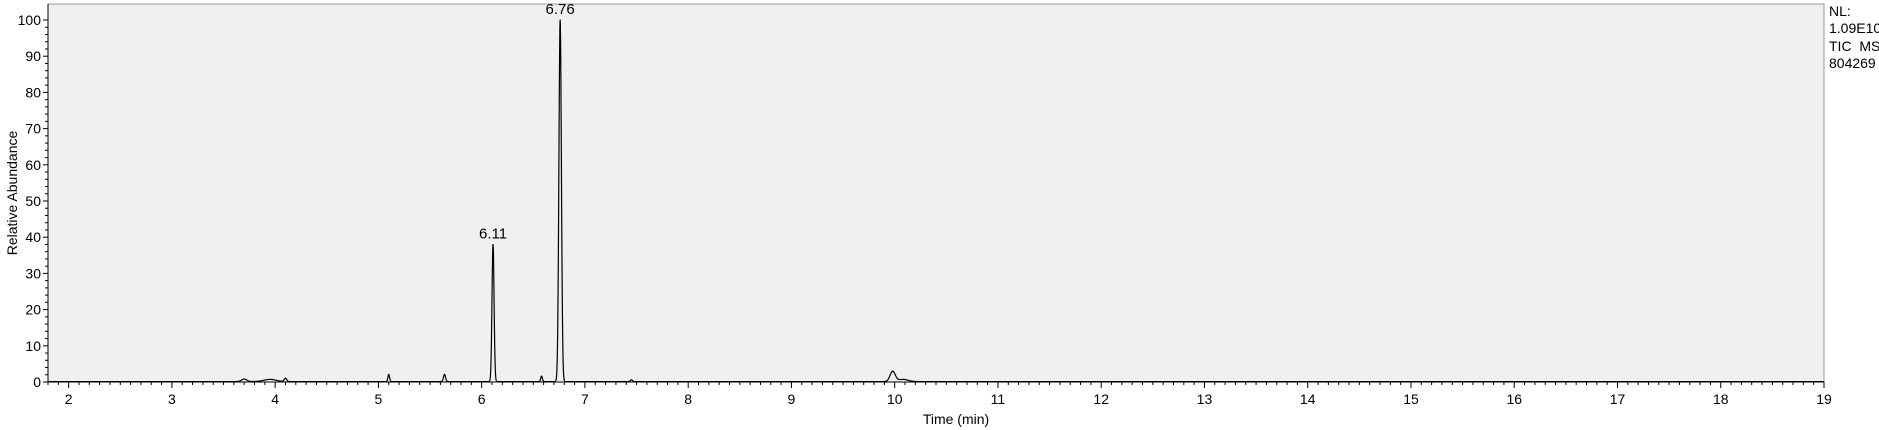 Image resolution: width=1879 pixels, height=430 pixels. Describe the element at coordinates (69, 399) in the screenshot. I see `x-tick-label: 2` at that location.